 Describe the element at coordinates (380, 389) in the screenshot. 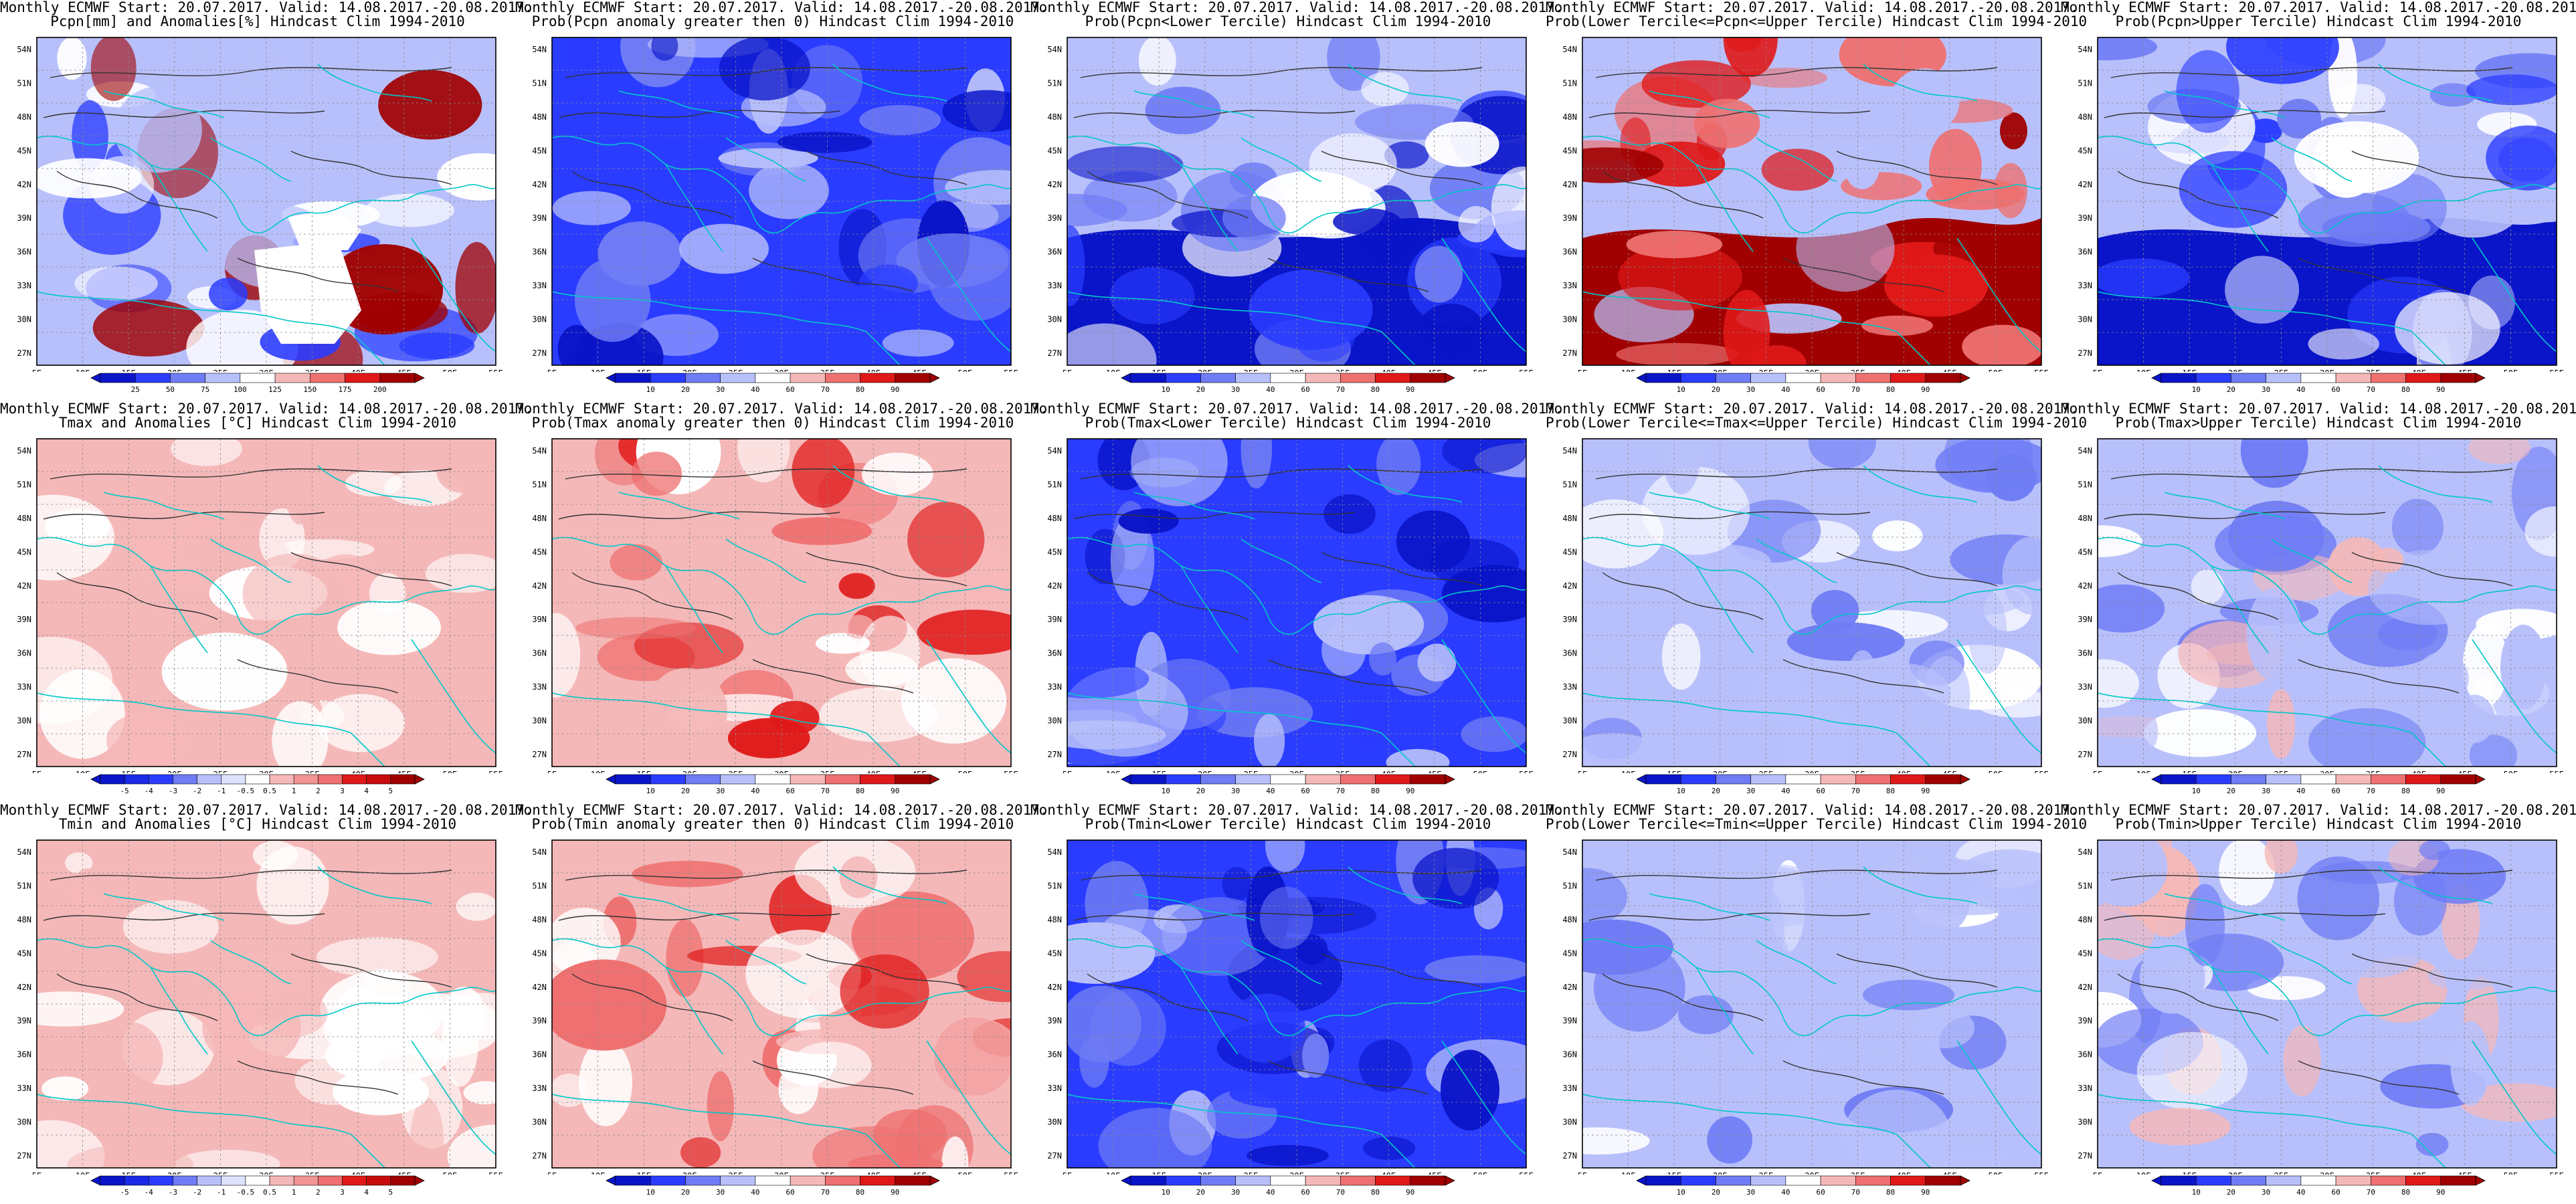

I see `colorbar-tick-label: 200` at that location.